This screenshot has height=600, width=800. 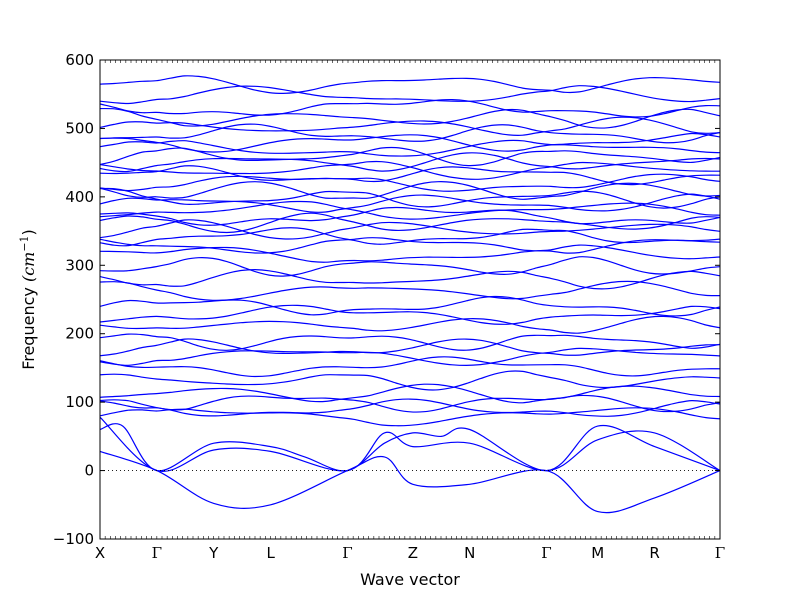 What do you see at coordinates (413, 553) in the screenshot?
I see `x-tick-label: Z` at bounding box center [413, 553].